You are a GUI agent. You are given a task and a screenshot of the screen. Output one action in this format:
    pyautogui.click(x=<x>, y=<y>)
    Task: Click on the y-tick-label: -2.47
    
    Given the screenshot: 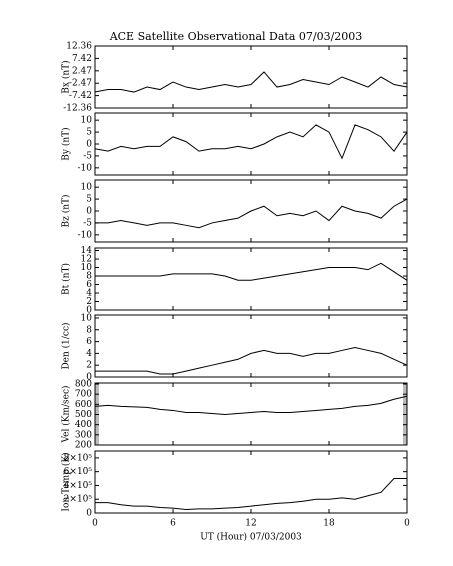 What is the action you would take?
    pyautogui.click(x=80, y=84)
    